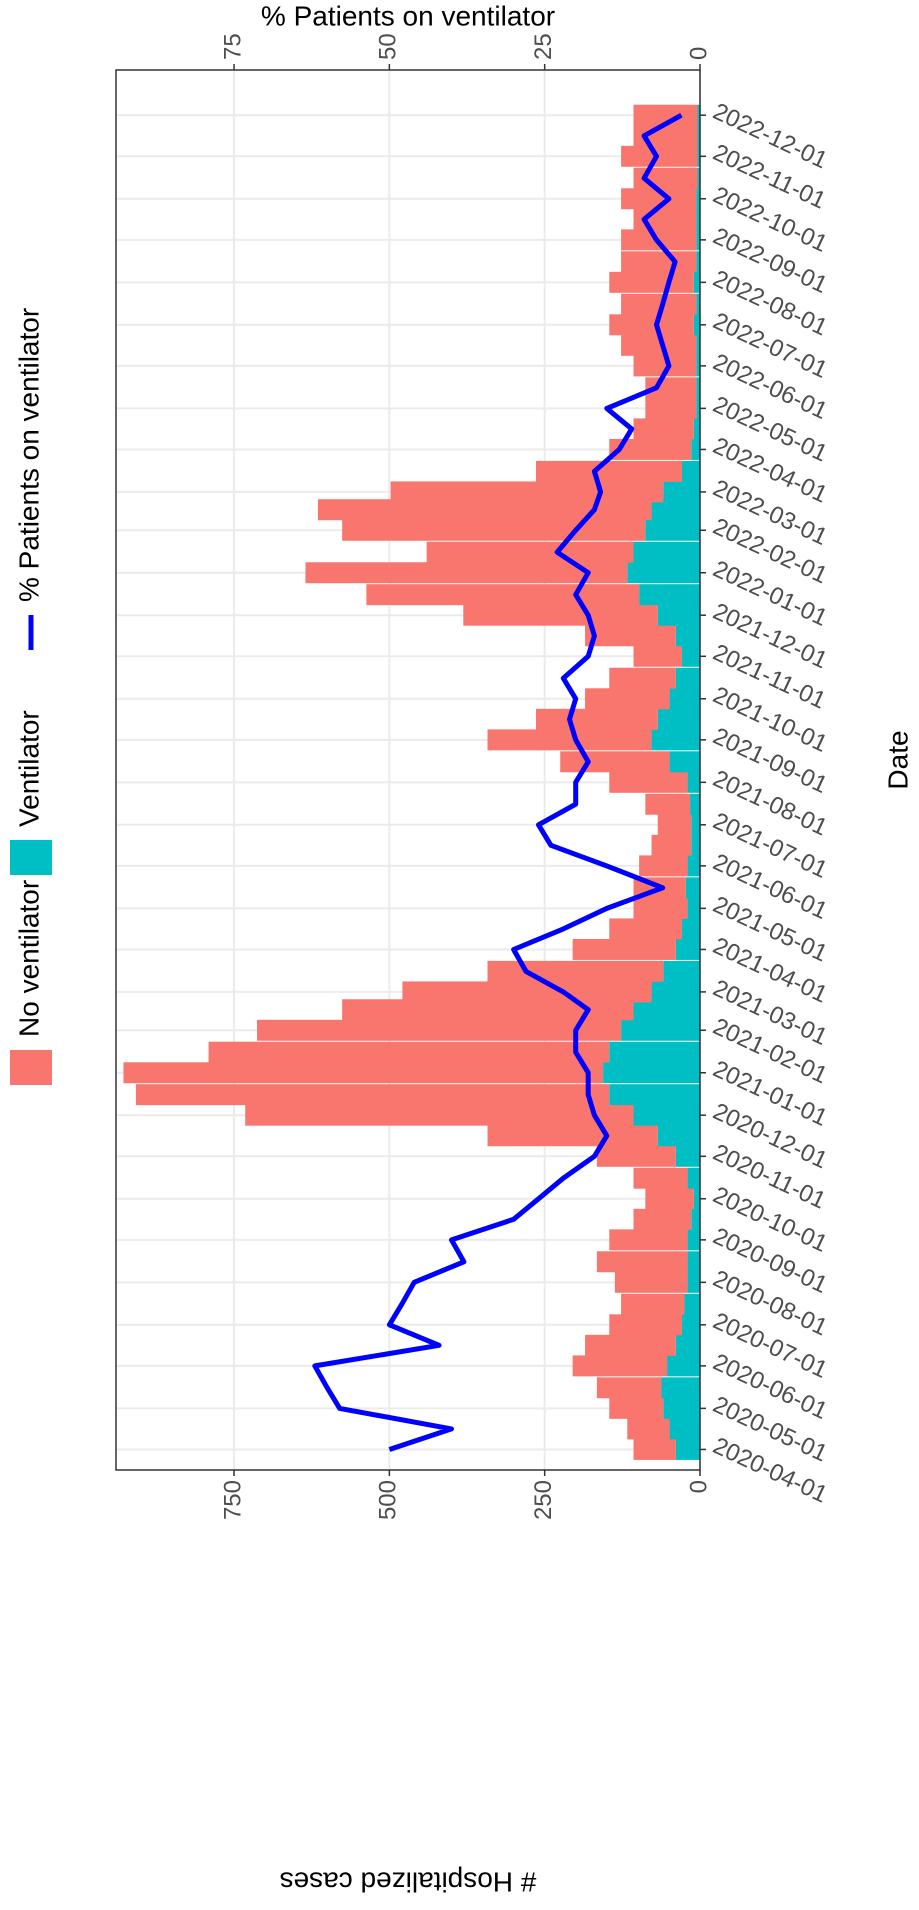  I want to click on y-tick-label: 250, so click(543, 1500).